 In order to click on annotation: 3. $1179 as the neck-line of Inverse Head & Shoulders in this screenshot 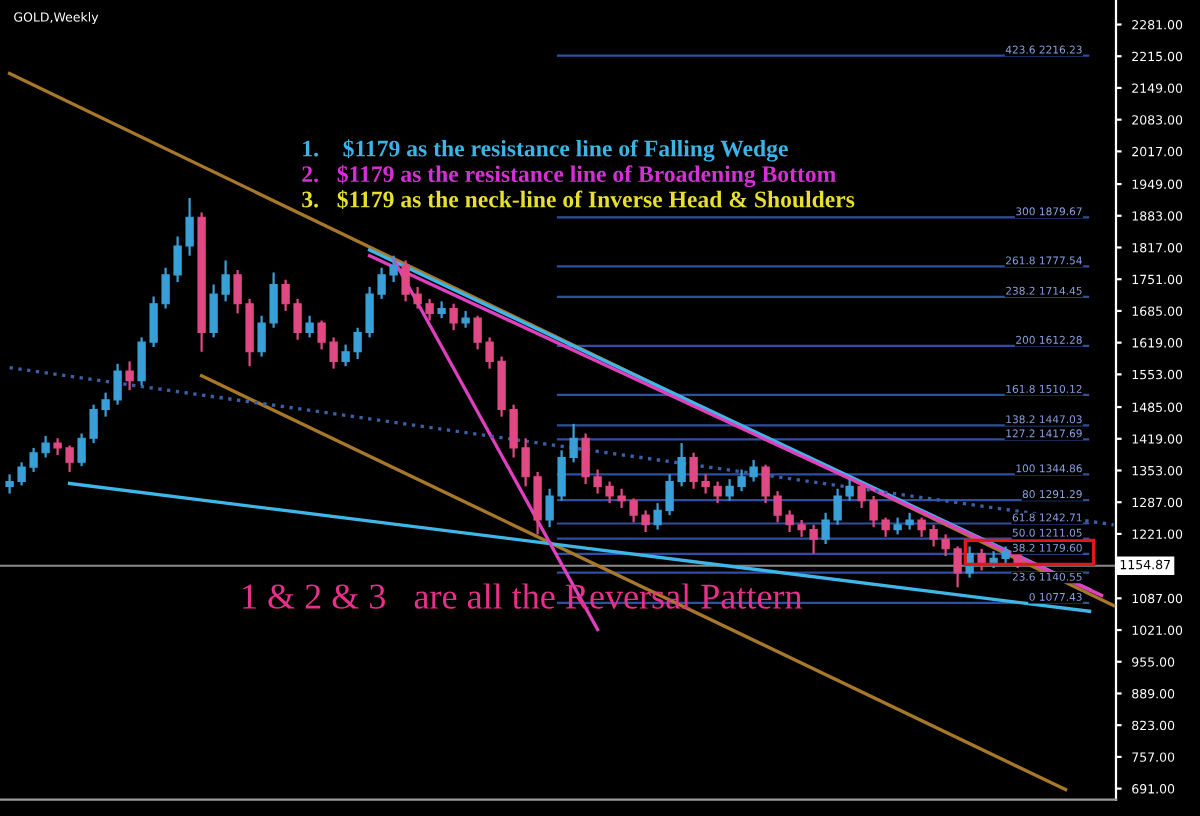, I will do `click(578, 199)`.